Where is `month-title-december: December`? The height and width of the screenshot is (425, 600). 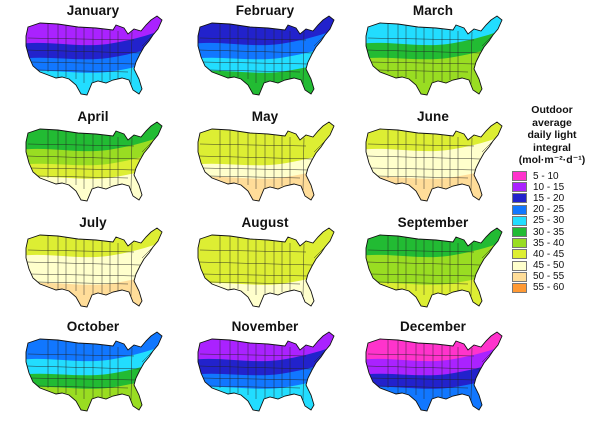
month-title-december: December is located at coordinates (433, 326).